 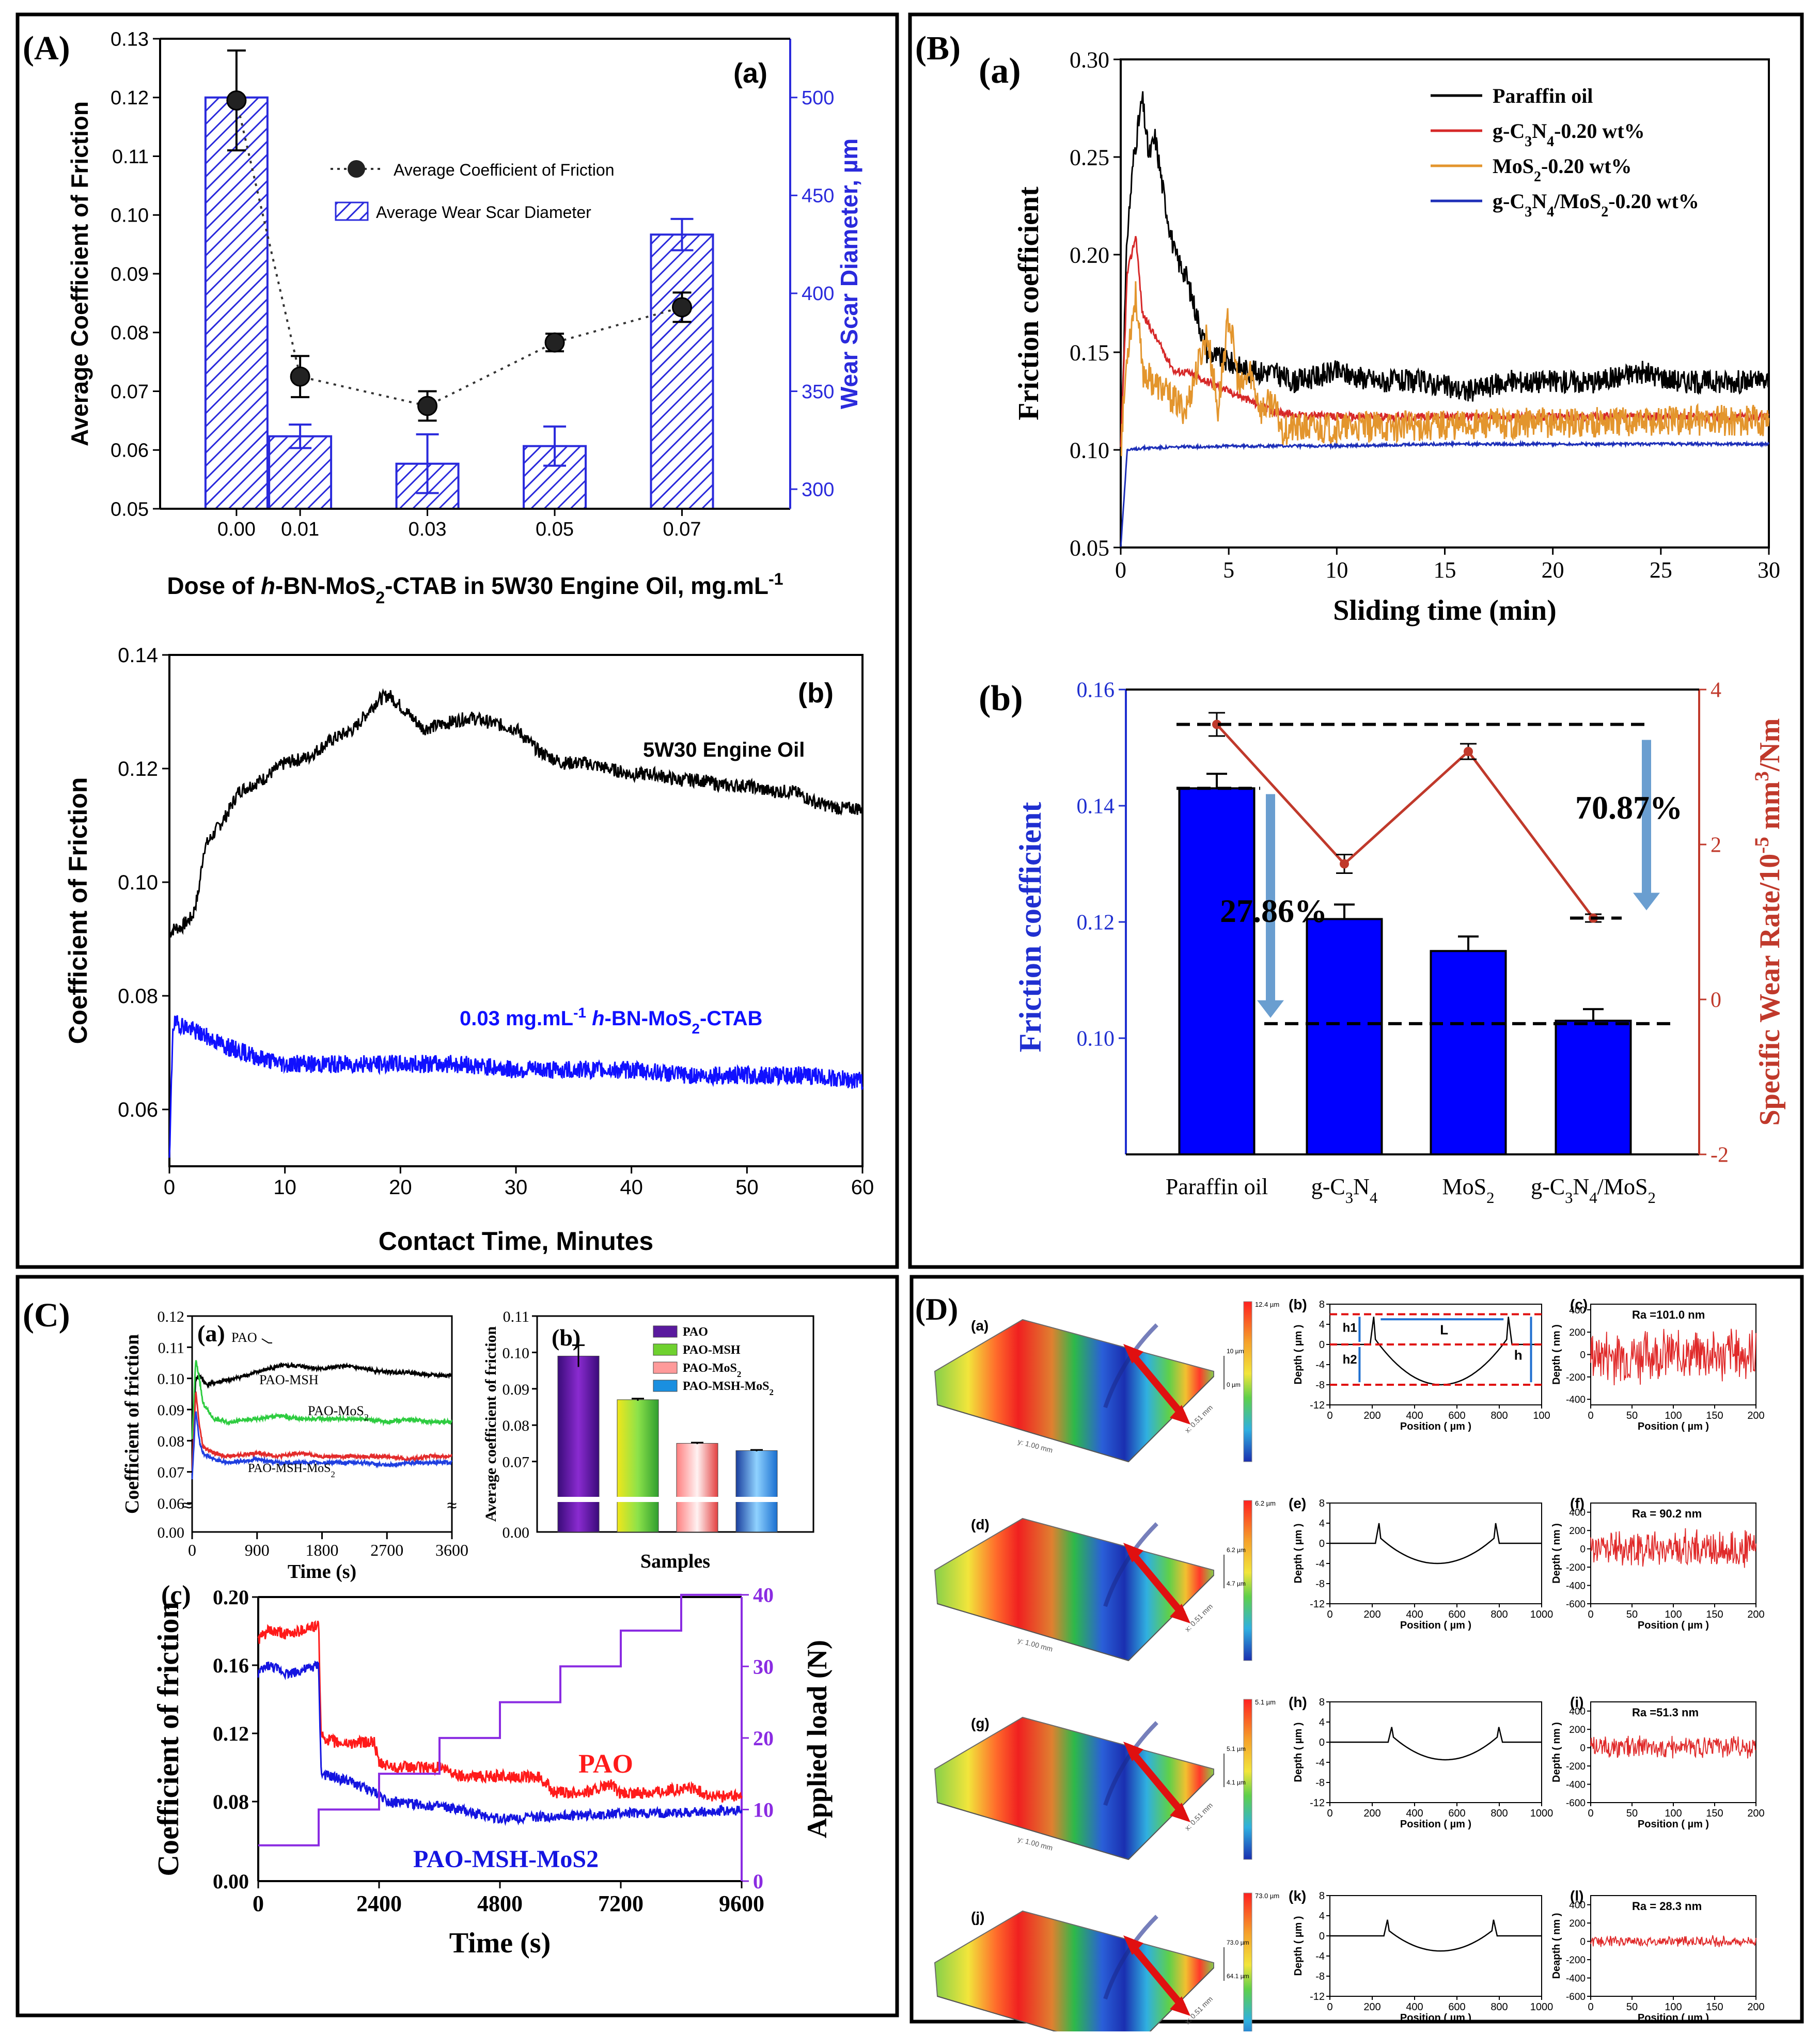 What do you see at coordinates (710, 1368) in the screenshot?
I see `label-part: PAO-MoS` at bounding box center [710, 1368].